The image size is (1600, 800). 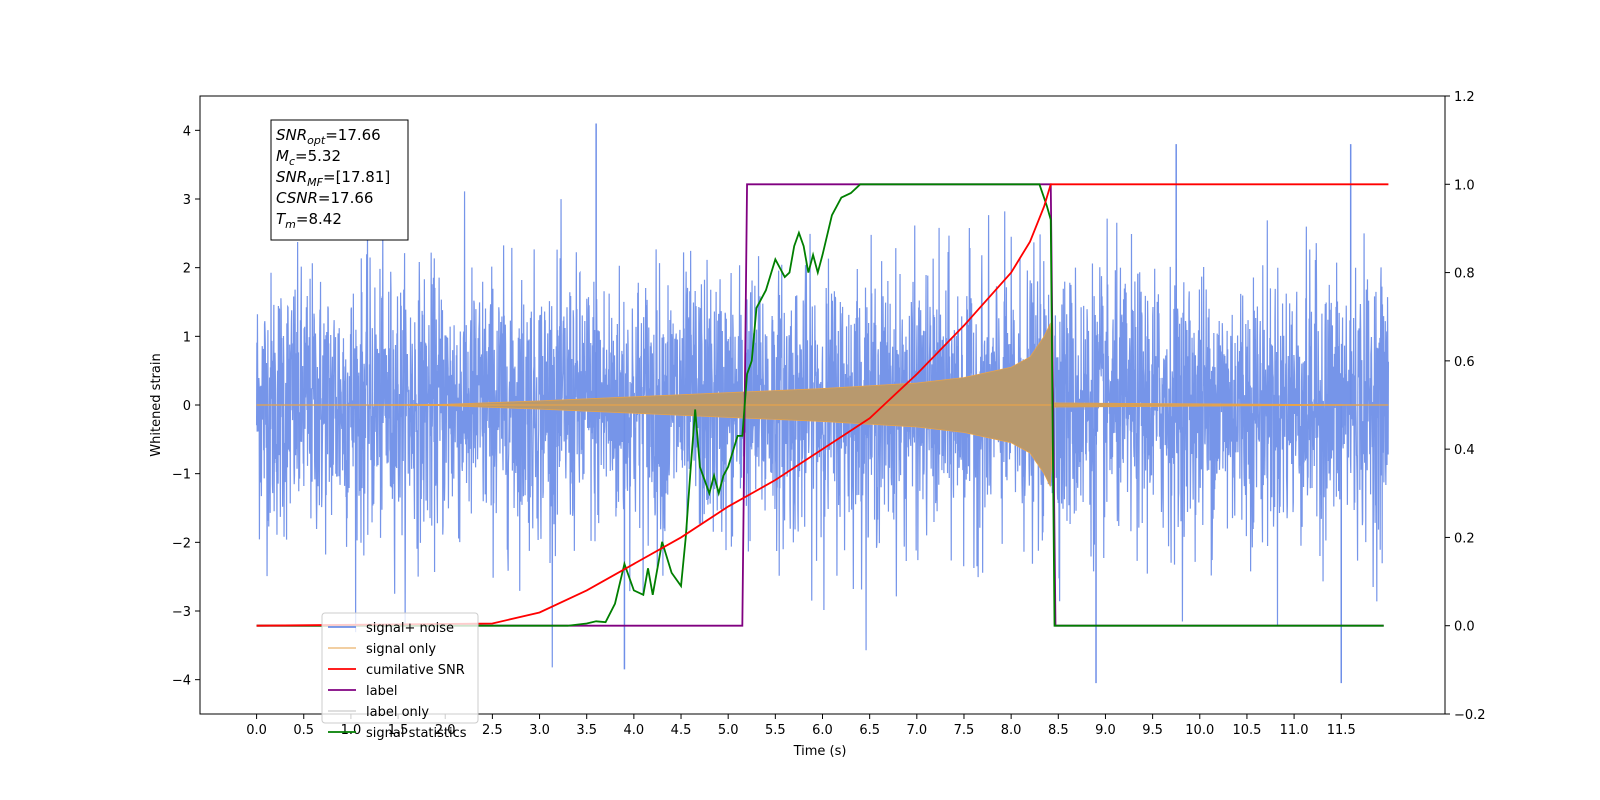 What do you see at coordinates (416, 733) in the screenshot?
I see `legend-label: signal statistics` at bounding box center [416, 733].